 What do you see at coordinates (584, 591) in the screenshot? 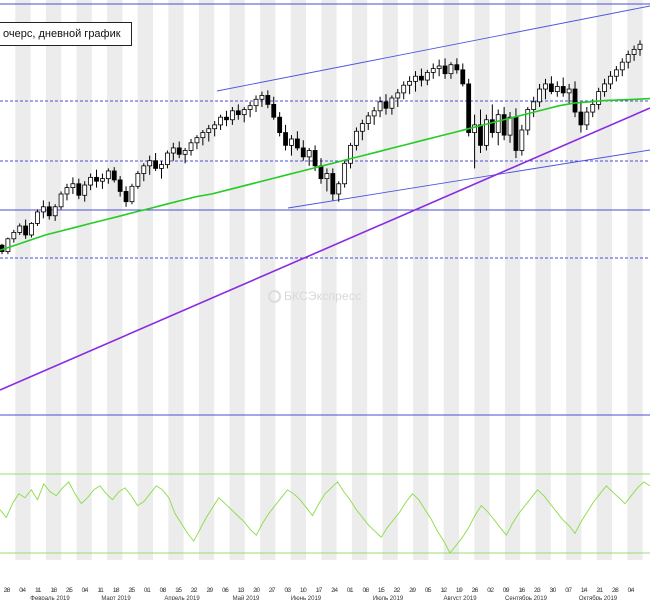
I see `x-day-label: 14` at bounding box center [584, 591].